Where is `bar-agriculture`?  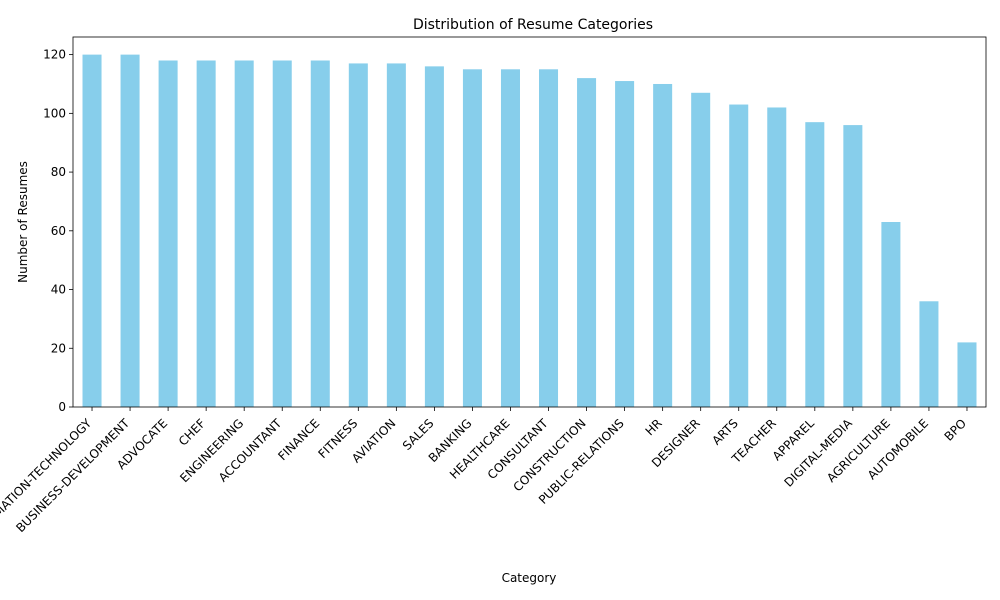 bar-agriculture is located at coordinates (891, 314).